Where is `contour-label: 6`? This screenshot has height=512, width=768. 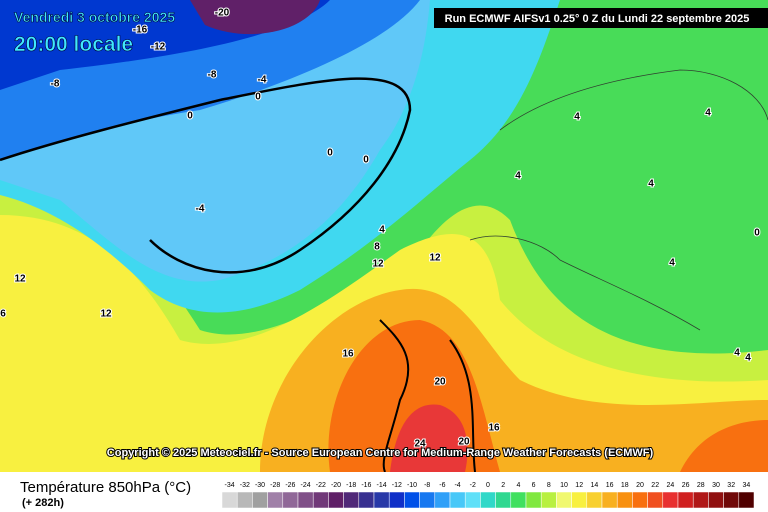 contour-label: 6 is located at coordinates (3, 314).